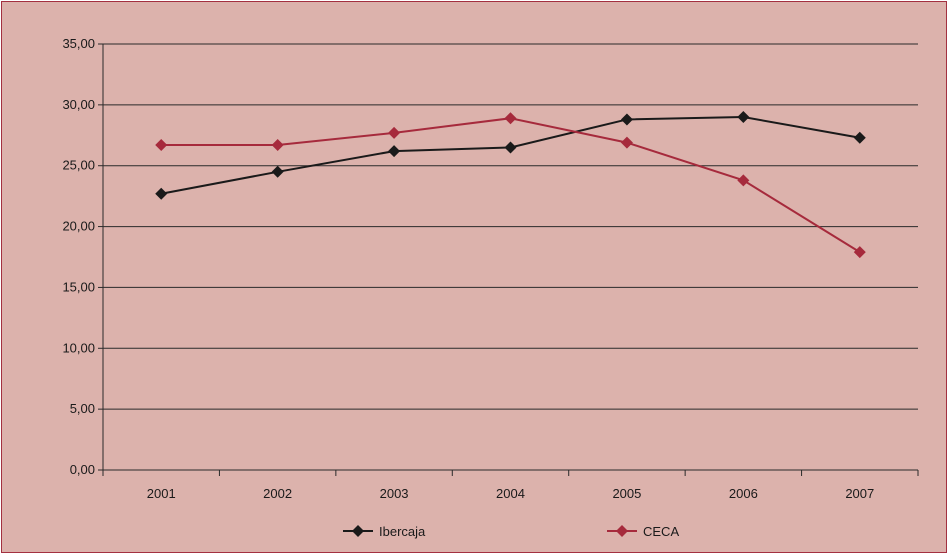 The image size is (950, 556). What do you see at coordinates (82, 469) in the screenshot?
I see `y-tick-label: 0,00` at bounding box center [82, 469].